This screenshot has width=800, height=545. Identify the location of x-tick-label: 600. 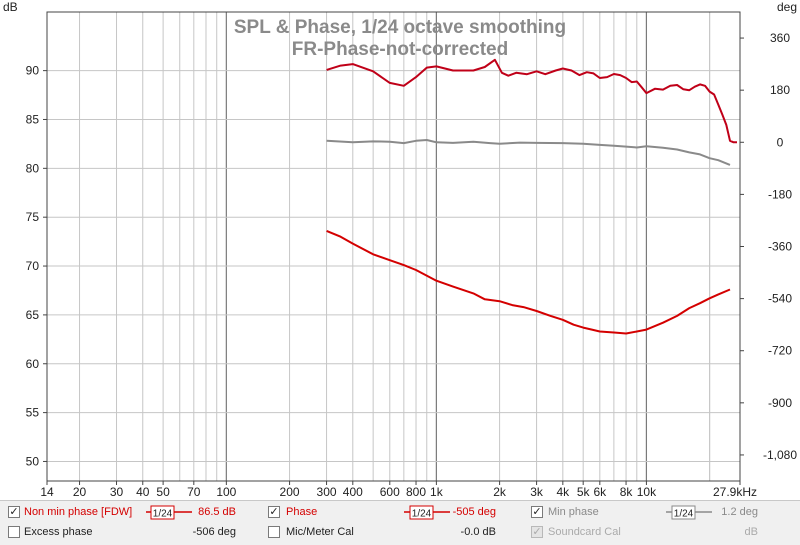
(390, 492).